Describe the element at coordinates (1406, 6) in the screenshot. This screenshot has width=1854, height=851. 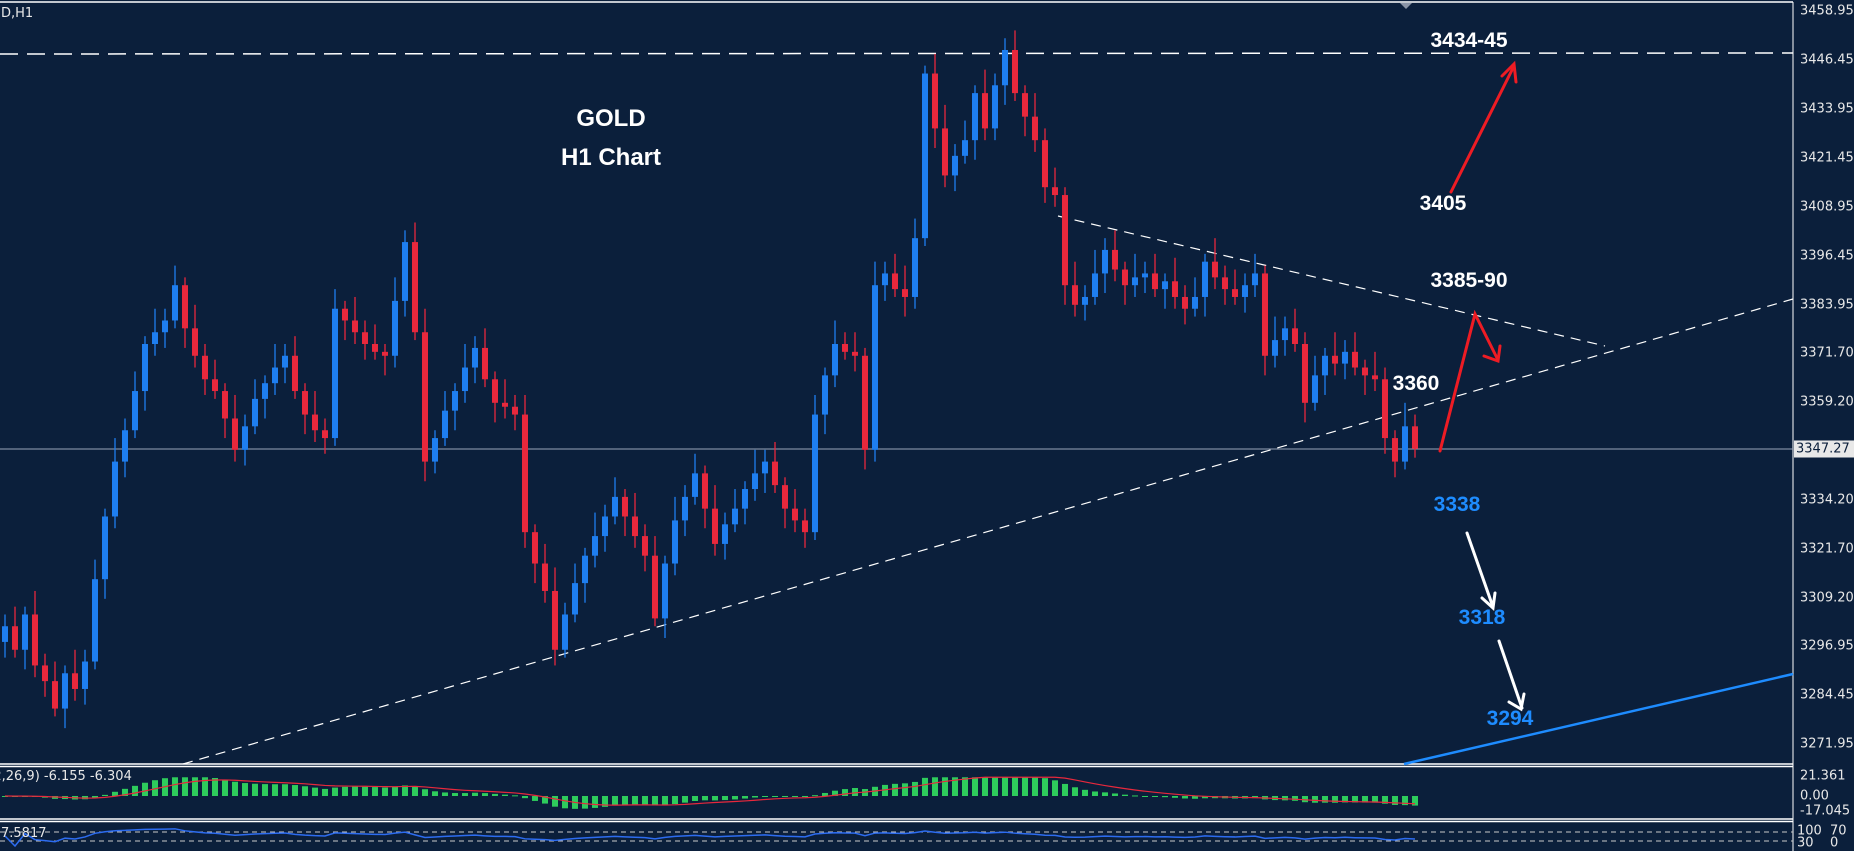
I see `chart-shift-marker-icon` at that location.